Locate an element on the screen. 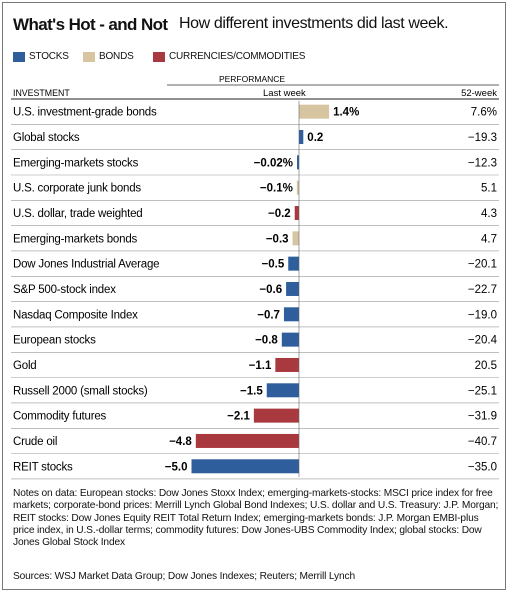 This screenshot has width=510, height=594. row-gold: Gold −1.1 20.5 is located at coordinates (255, 367).